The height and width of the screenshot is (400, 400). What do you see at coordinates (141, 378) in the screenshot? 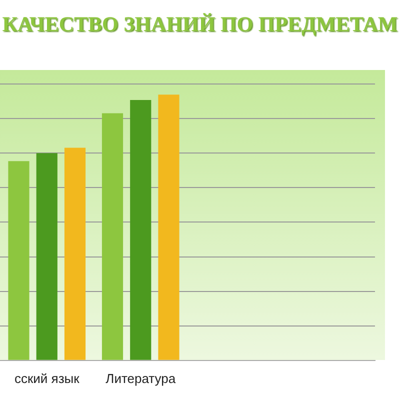
I see `x-tick-label: Литература` at bounding box center [141, 378].